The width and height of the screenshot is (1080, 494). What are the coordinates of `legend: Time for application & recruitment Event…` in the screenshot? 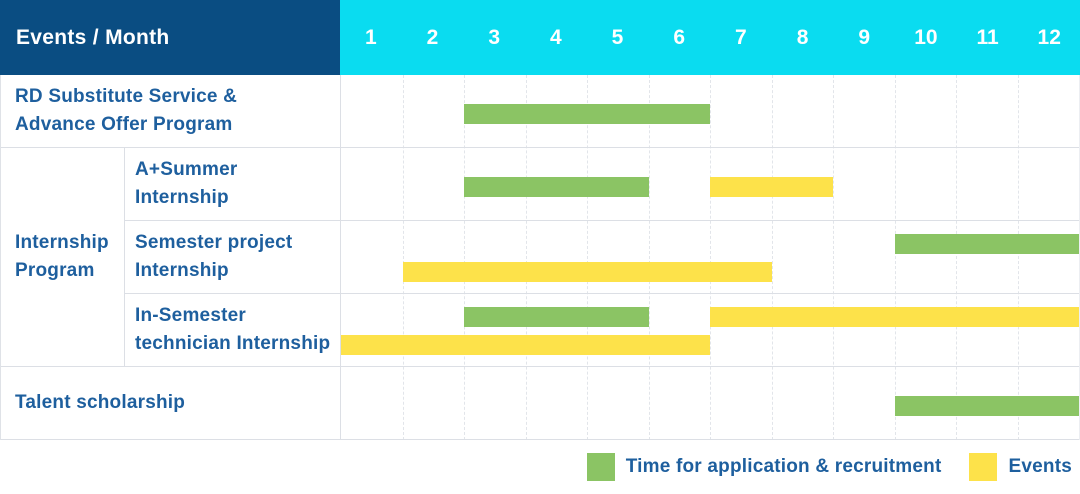 It's located at (540, 467).